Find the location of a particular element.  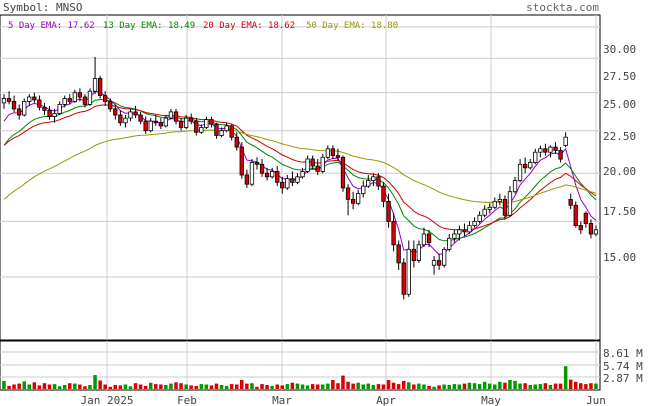

symbol-label: Symbol: MNSO is located at coordinates (42, 7).